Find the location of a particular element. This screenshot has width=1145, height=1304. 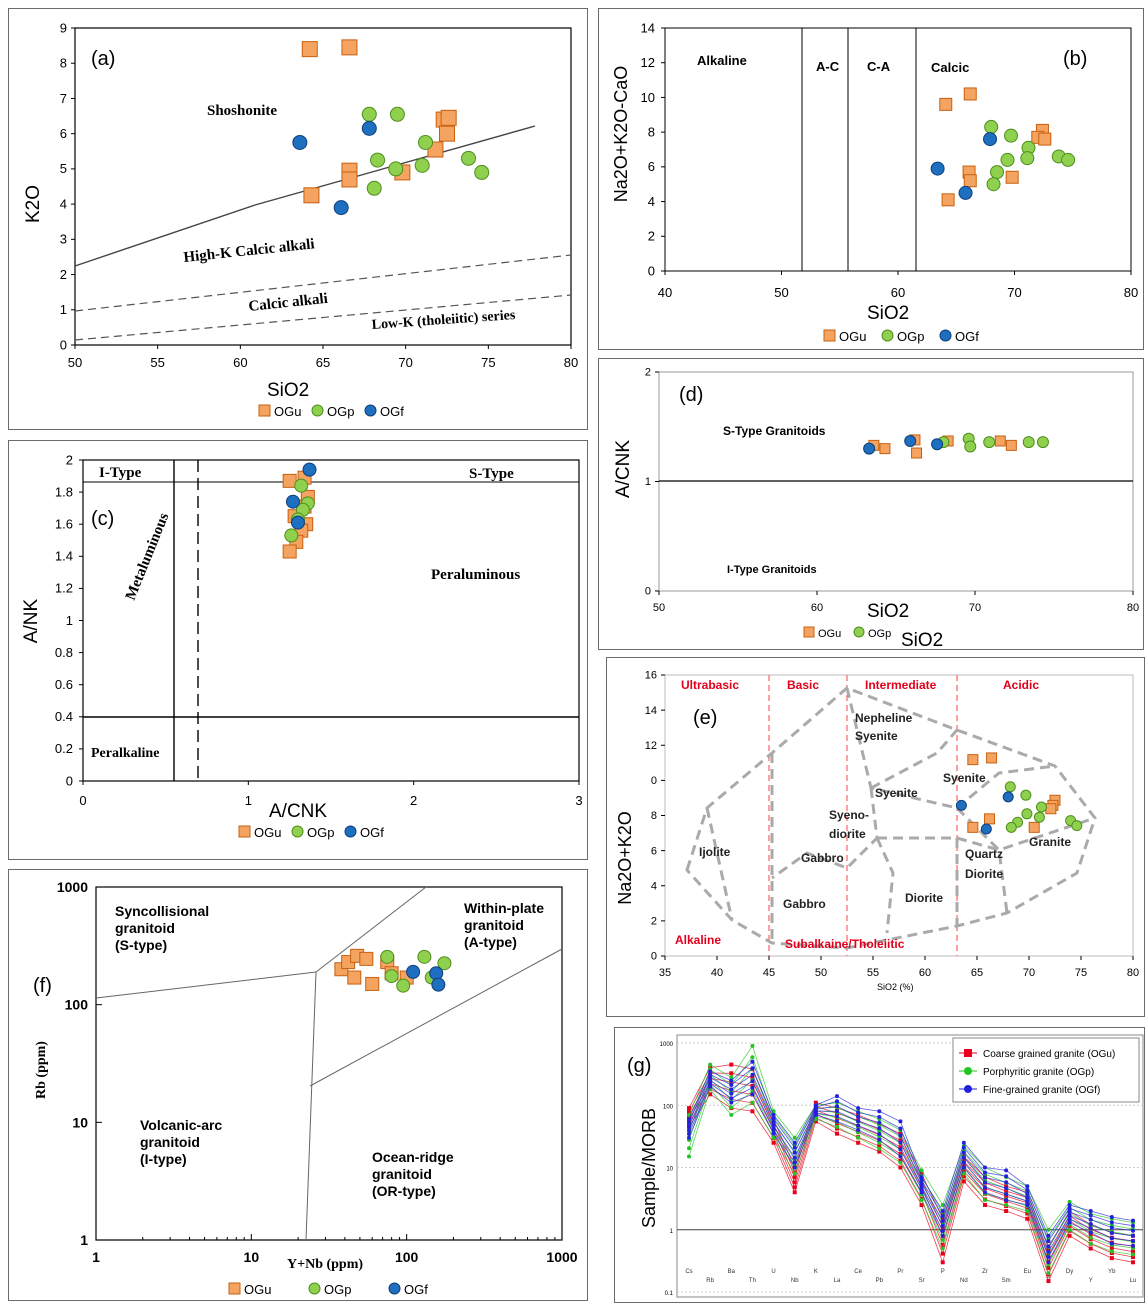

x-axis-label: A/CNK is located at coordinates (298, 811).